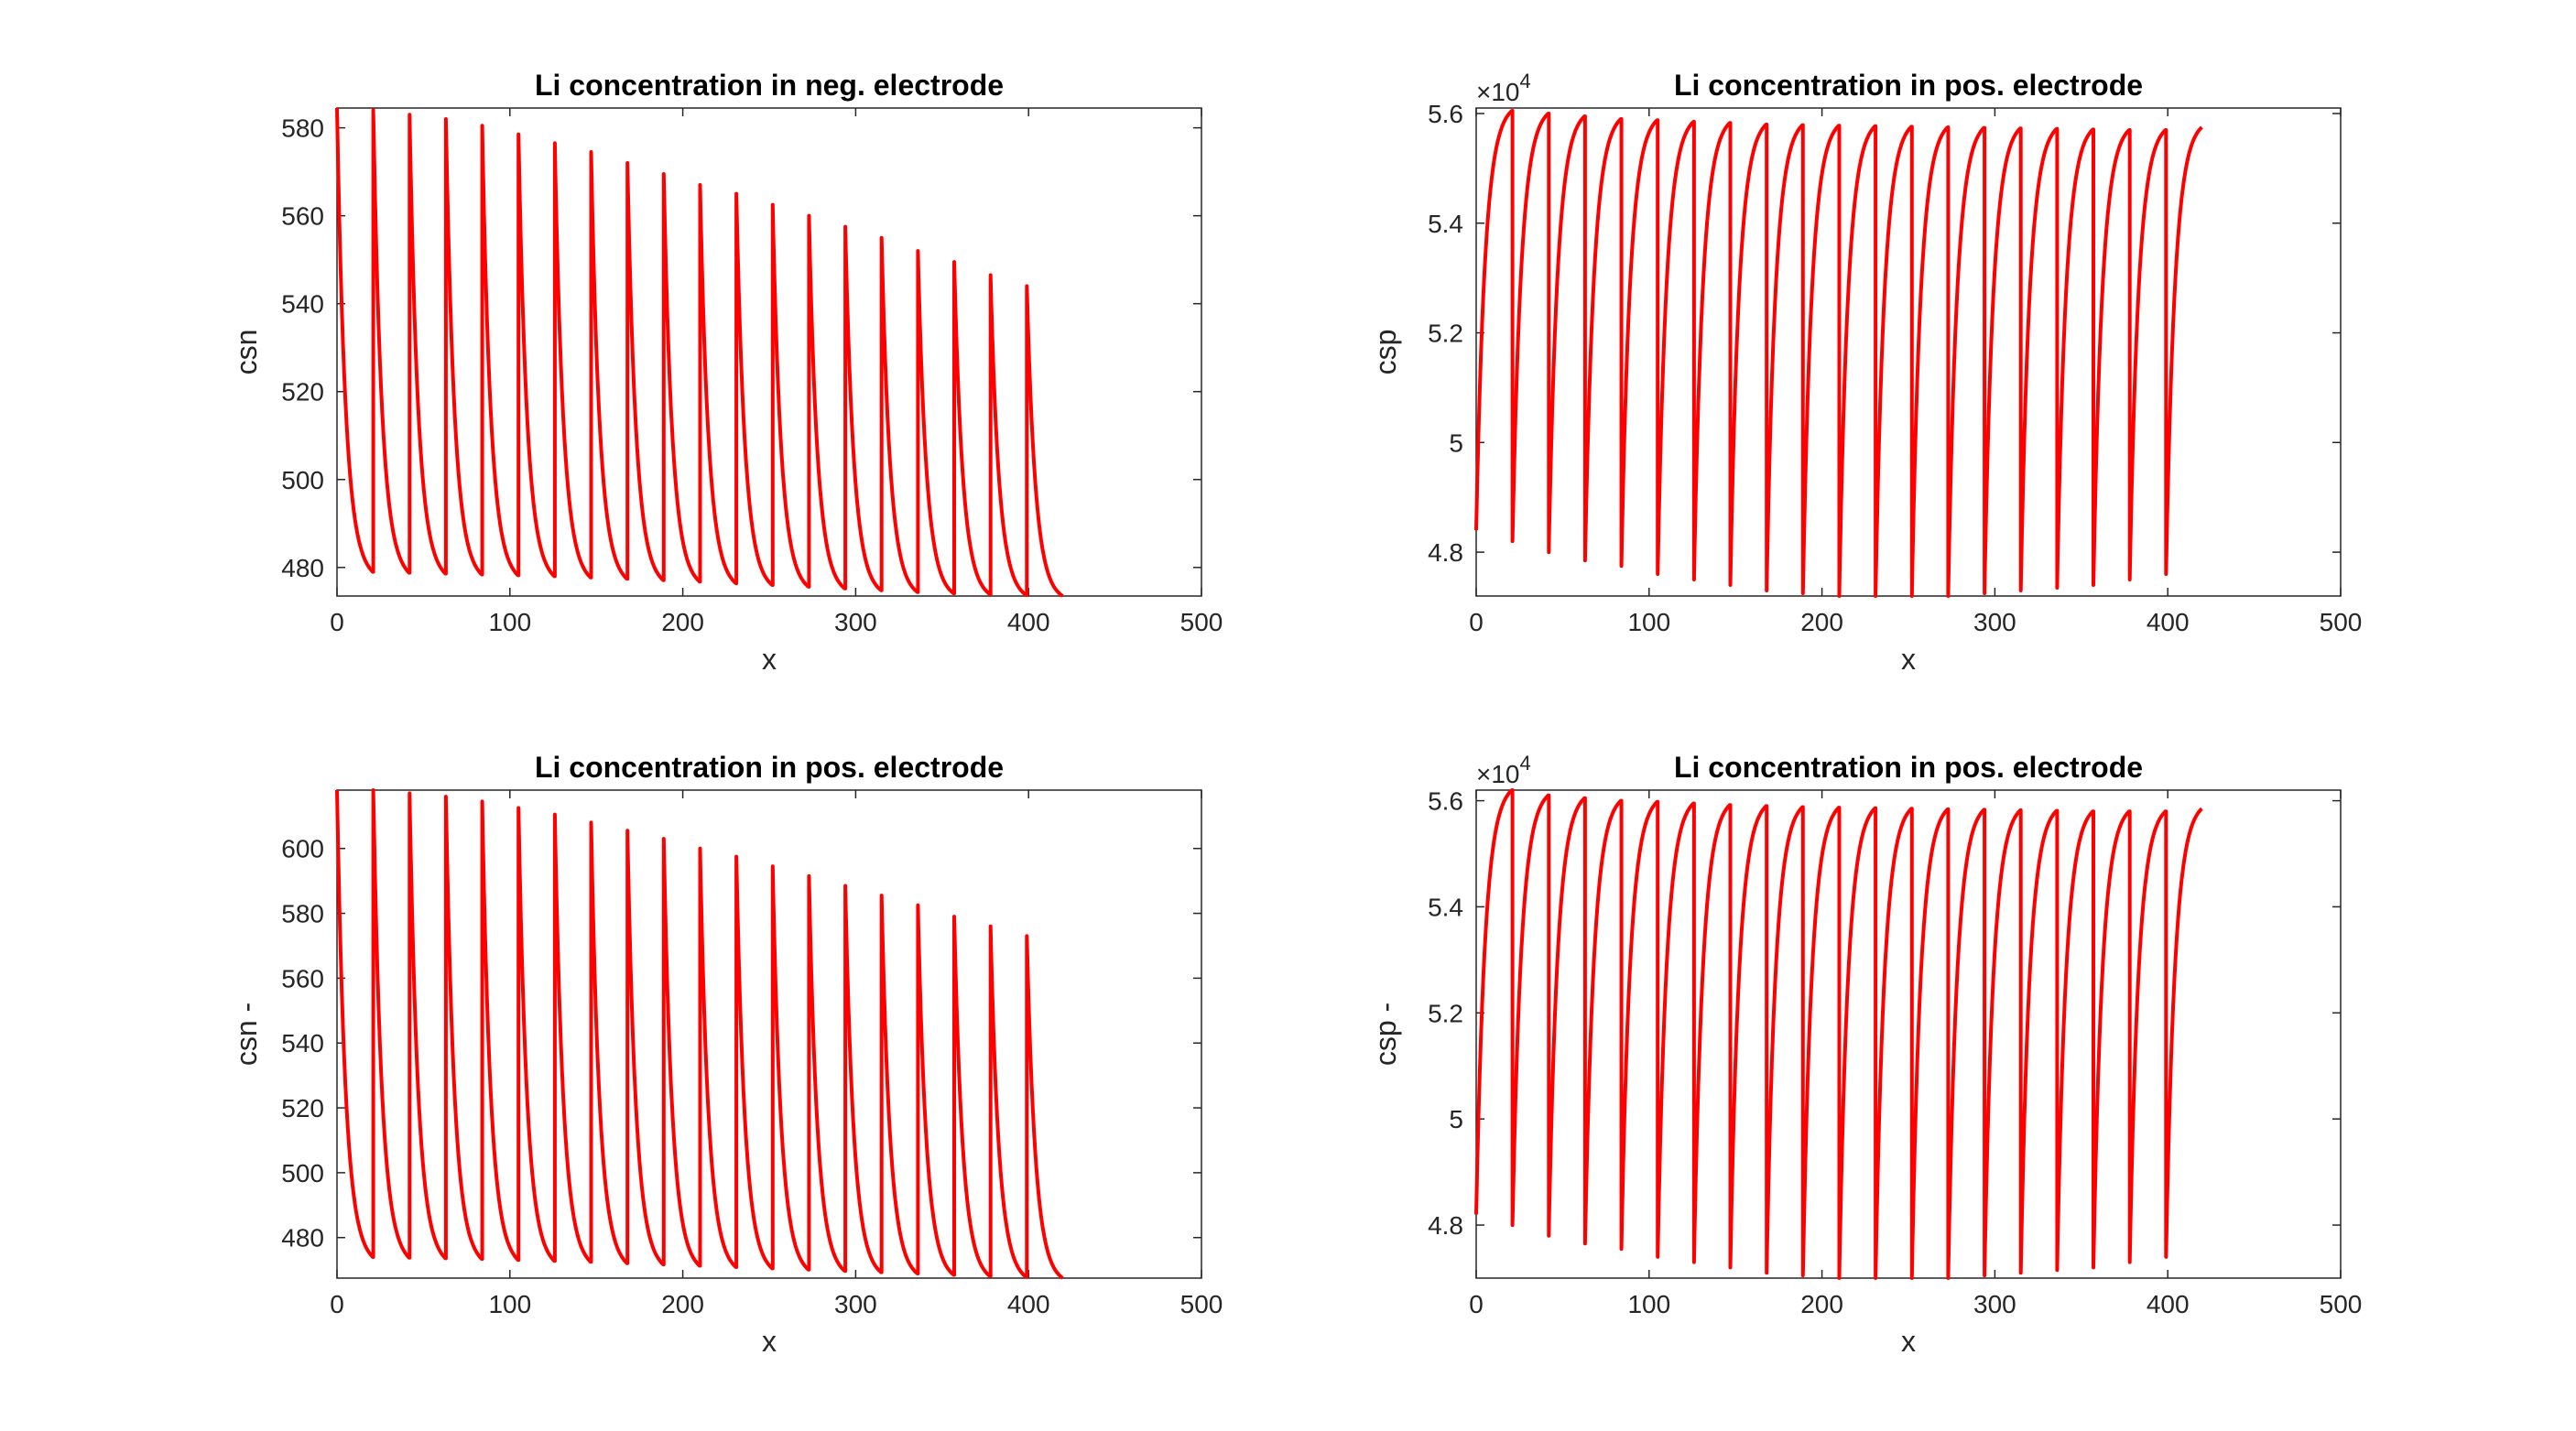 The height and width of the screenshot is (1431, 2576). I want to click on y-axis-label: csp, so click(1385, 352).